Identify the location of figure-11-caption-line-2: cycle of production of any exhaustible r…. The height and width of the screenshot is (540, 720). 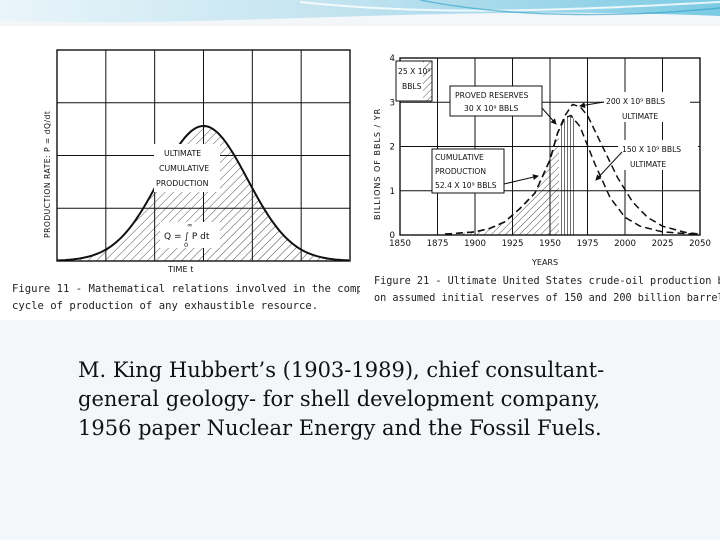
(165, 306).